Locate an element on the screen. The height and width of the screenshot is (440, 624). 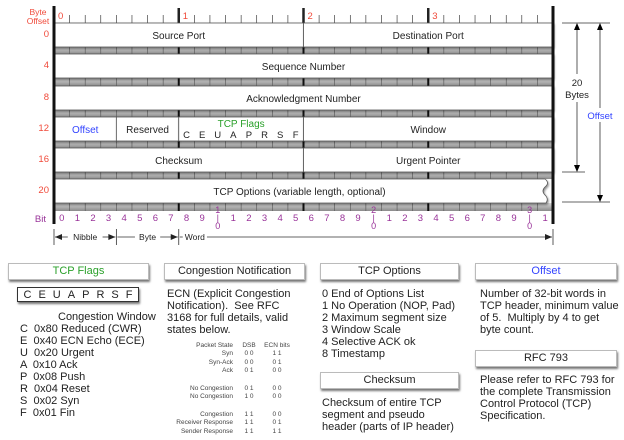
field-sequence-number: Sequence Number is located at coordinates (304, 67).